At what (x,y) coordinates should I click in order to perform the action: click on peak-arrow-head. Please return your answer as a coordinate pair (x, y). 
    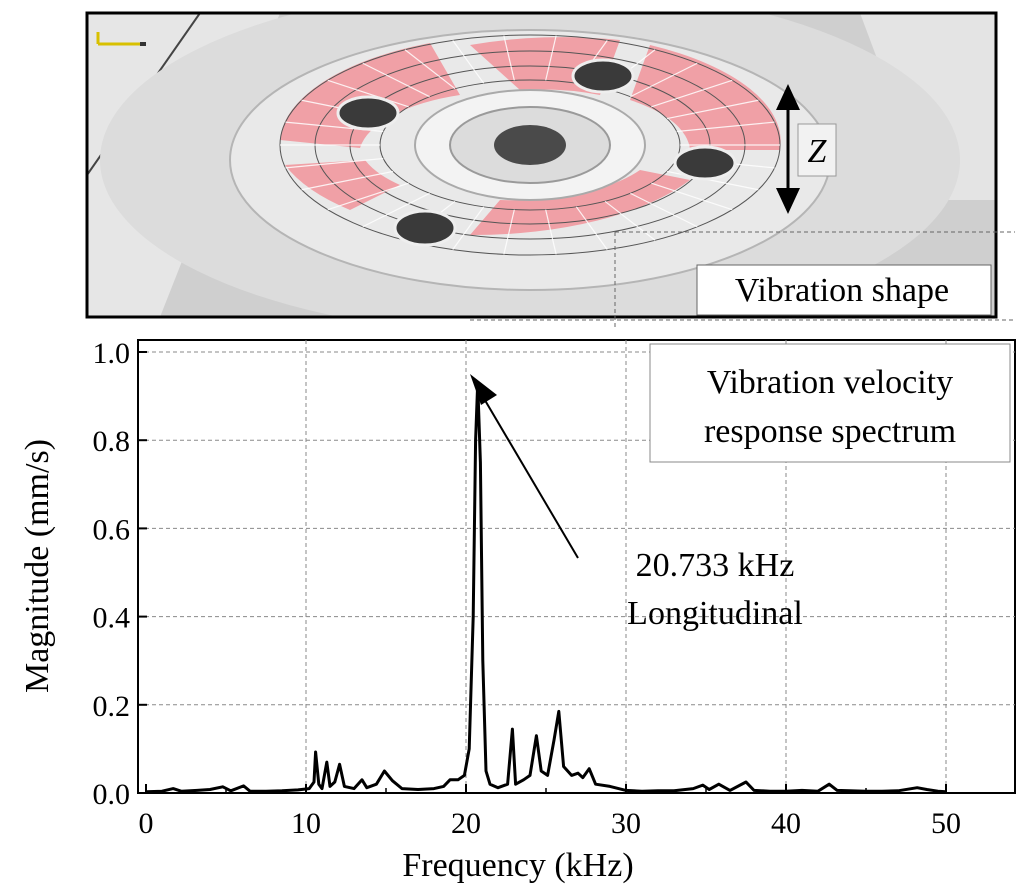
    Looking at the image, I should click on (483, 389).